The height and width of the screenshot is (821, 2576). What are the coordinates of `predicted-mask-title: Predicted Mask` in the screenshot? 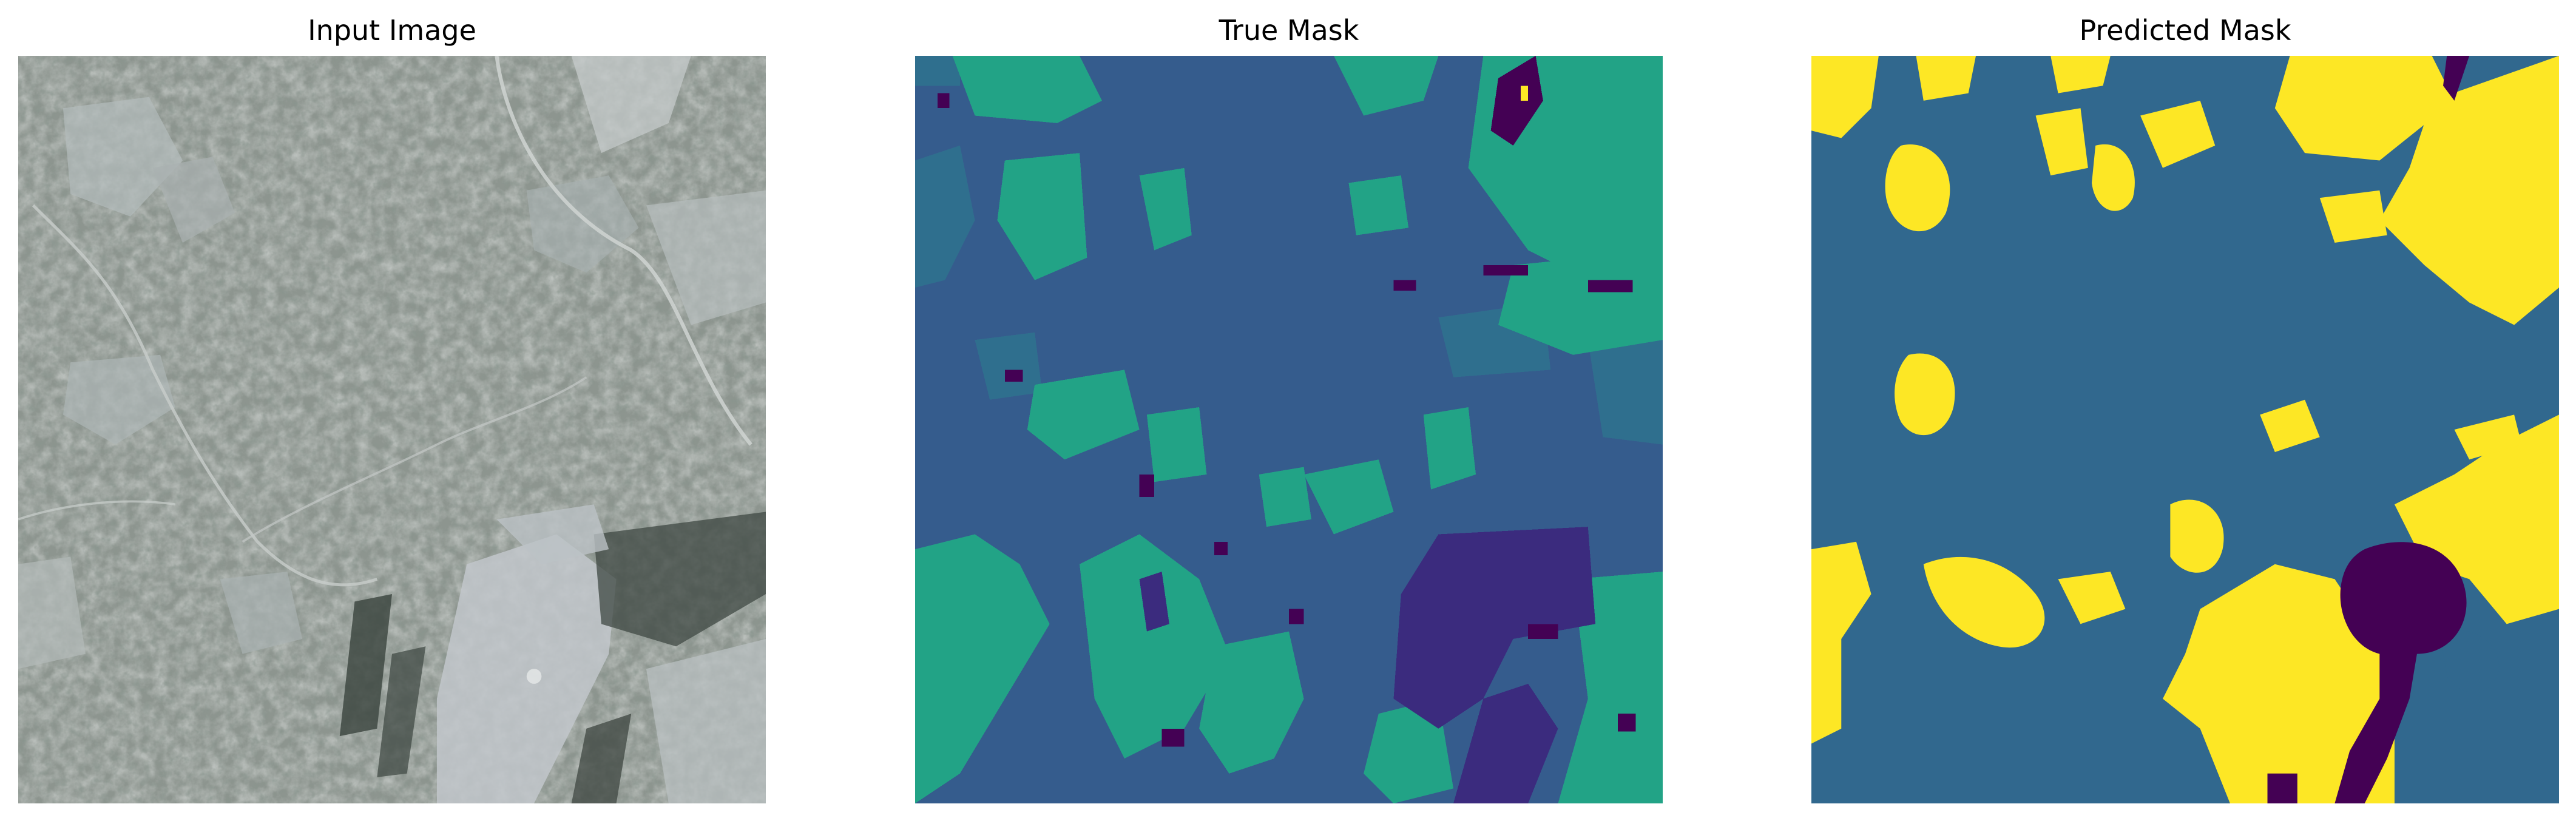 It's located at (2185, 30).